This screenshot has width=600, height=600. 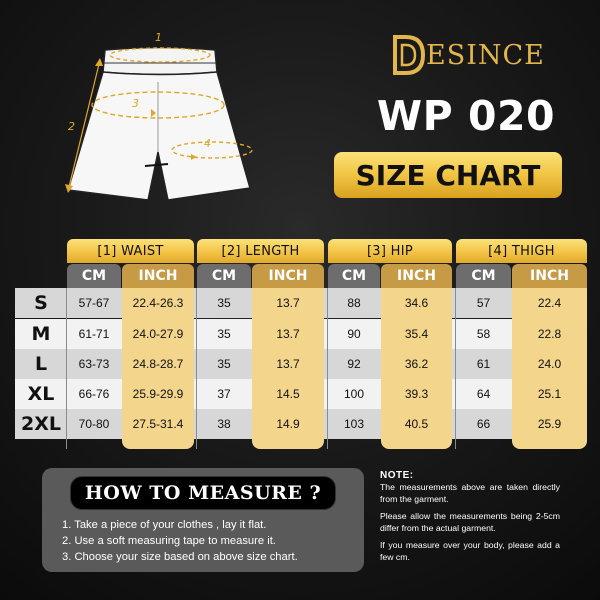 I want to click on inch-cell: 14.9, so click(x=288, y=424).